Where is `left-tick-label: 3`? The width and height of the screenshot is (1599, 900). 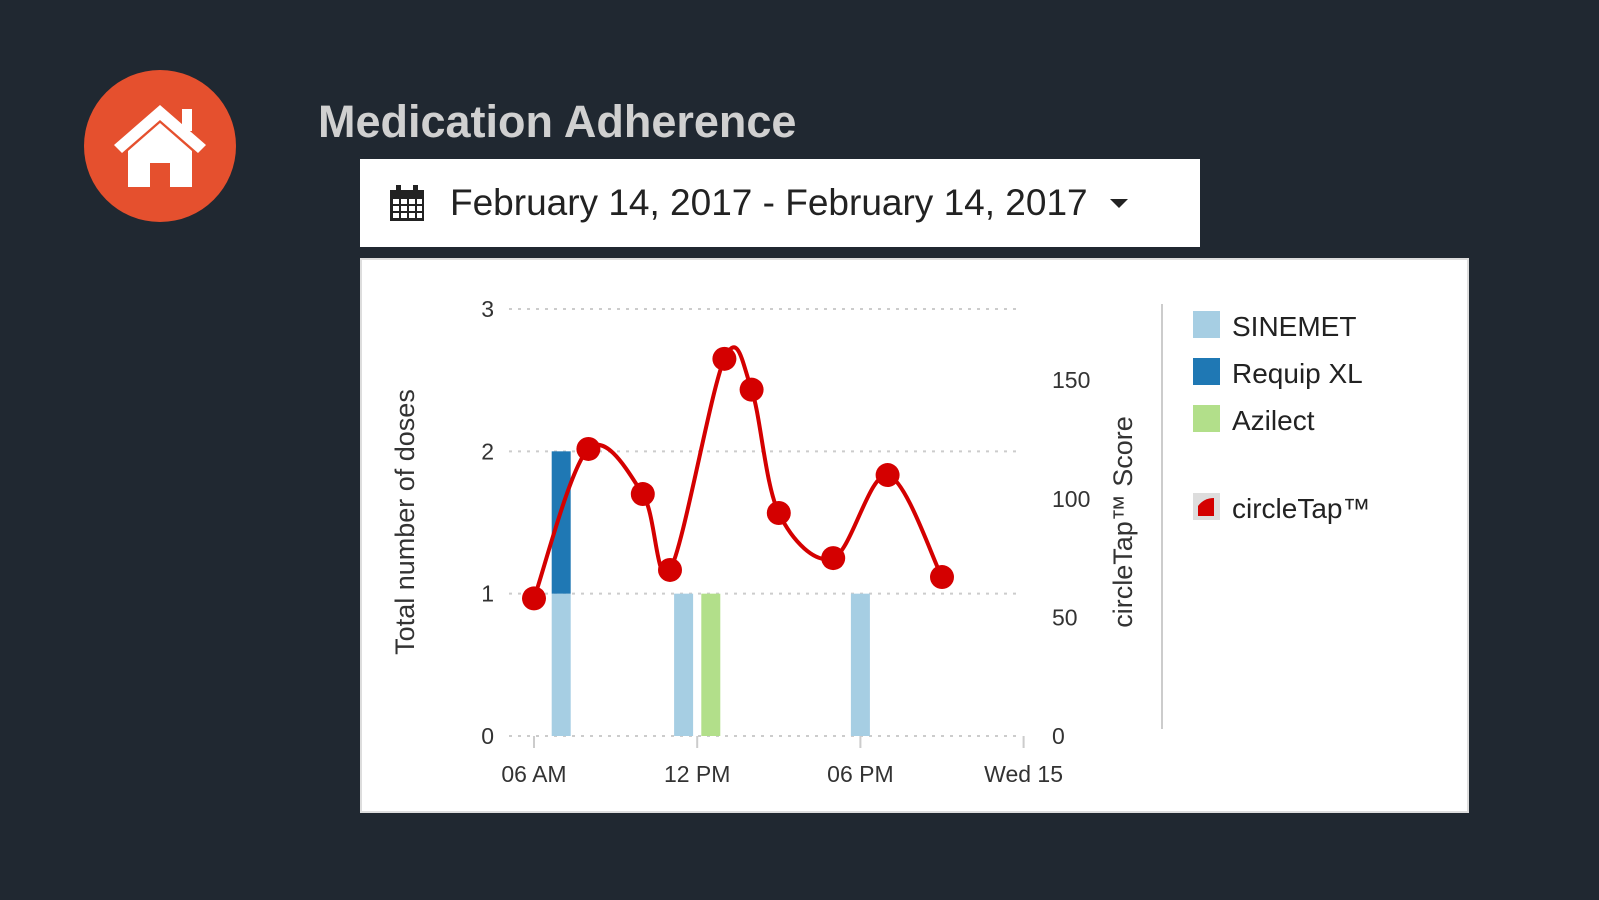
left-tick-label: 3 is located at coordinates (487, 309).